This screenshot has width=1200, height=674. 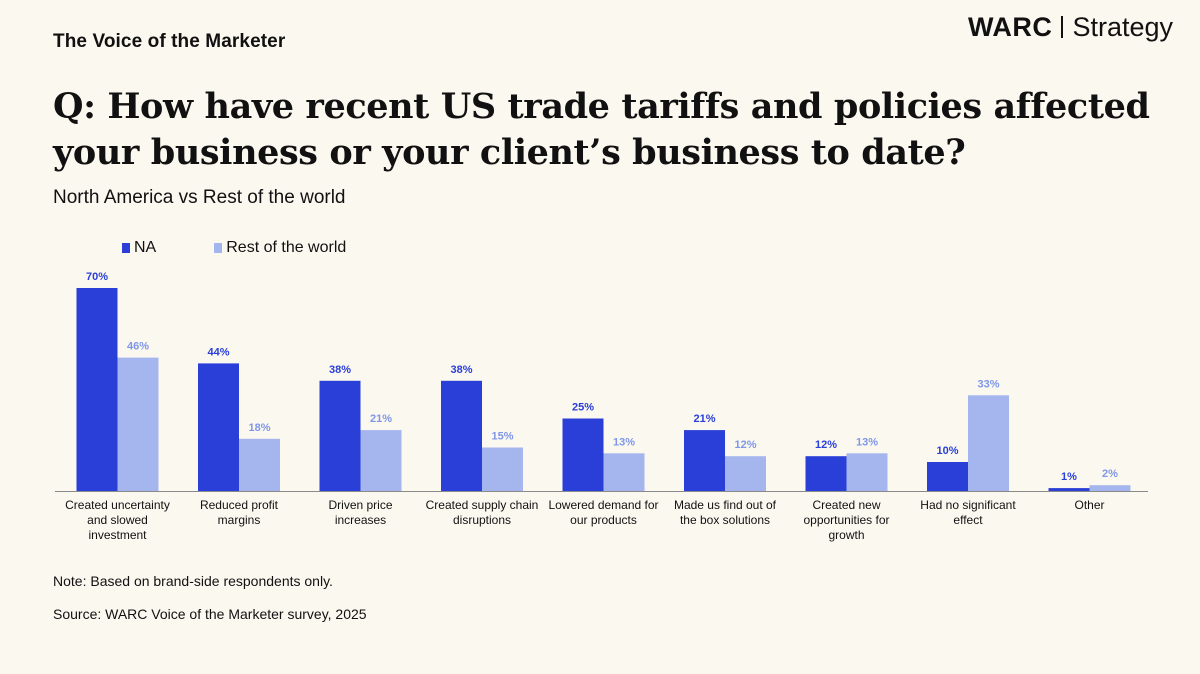 What do you see at coordinates (846, 535) in the screenshot?
I see `category-label-line: growth` at bounding box center [846, 535].